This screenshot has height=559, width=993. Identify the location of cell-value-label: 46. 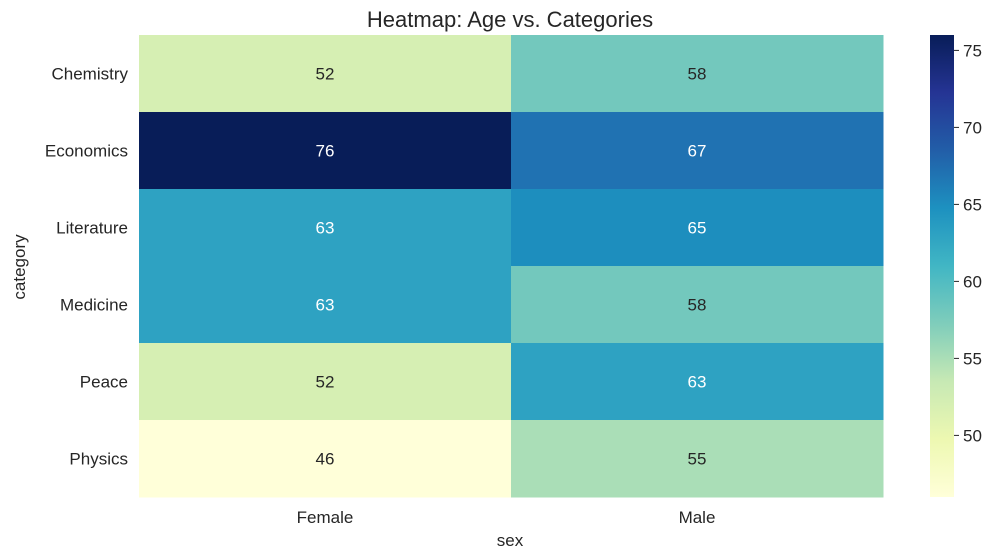
(325, 459).